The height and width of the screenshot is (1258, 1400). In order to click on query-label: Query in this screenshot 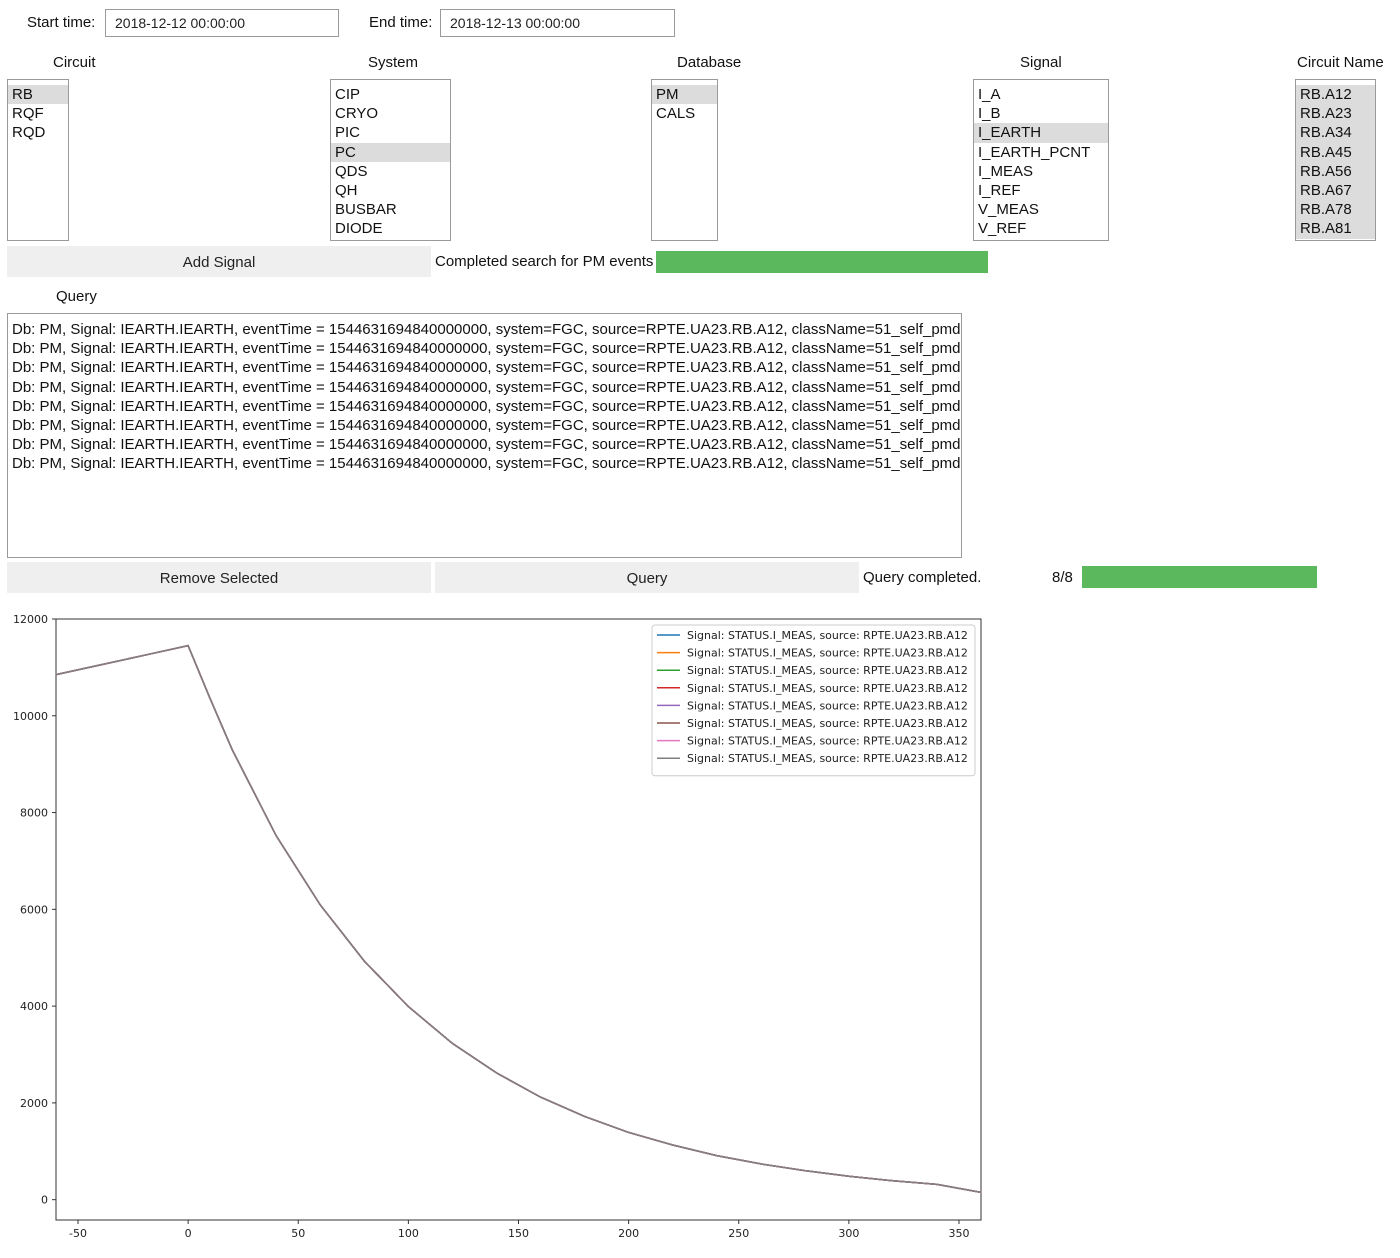, I will do `click(76, 296)`.